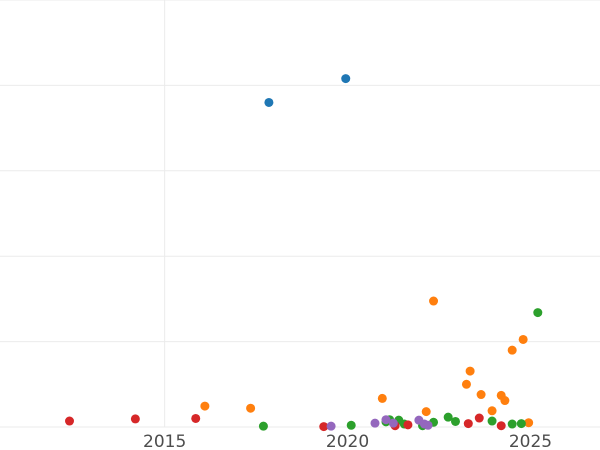 This screenshot has width=600, height=450. Describe the element at coordinates (530, 441) in the screenshot. I see `x-tick-label: 2025` at that location.